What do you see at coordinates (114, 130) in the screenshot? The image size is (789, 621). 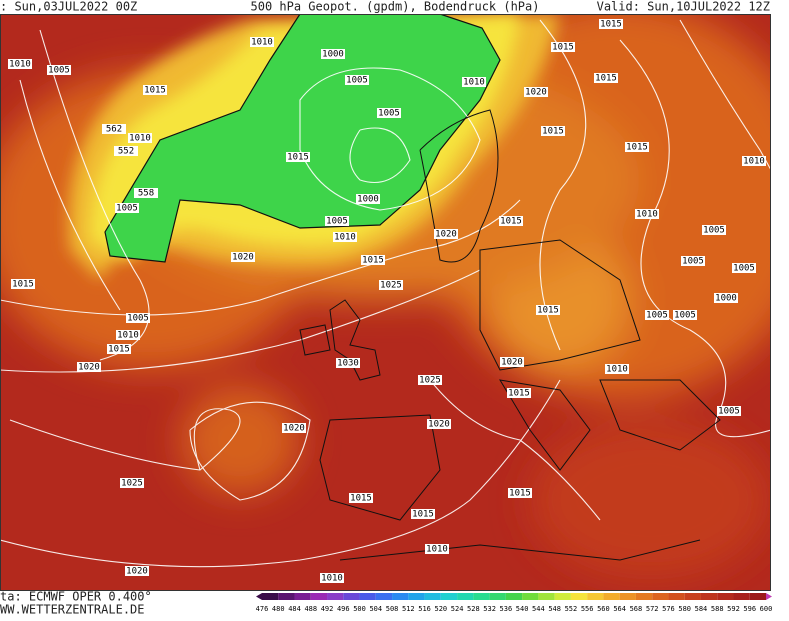 I see `isobar-label: 562` at bounding box center [114, 130].